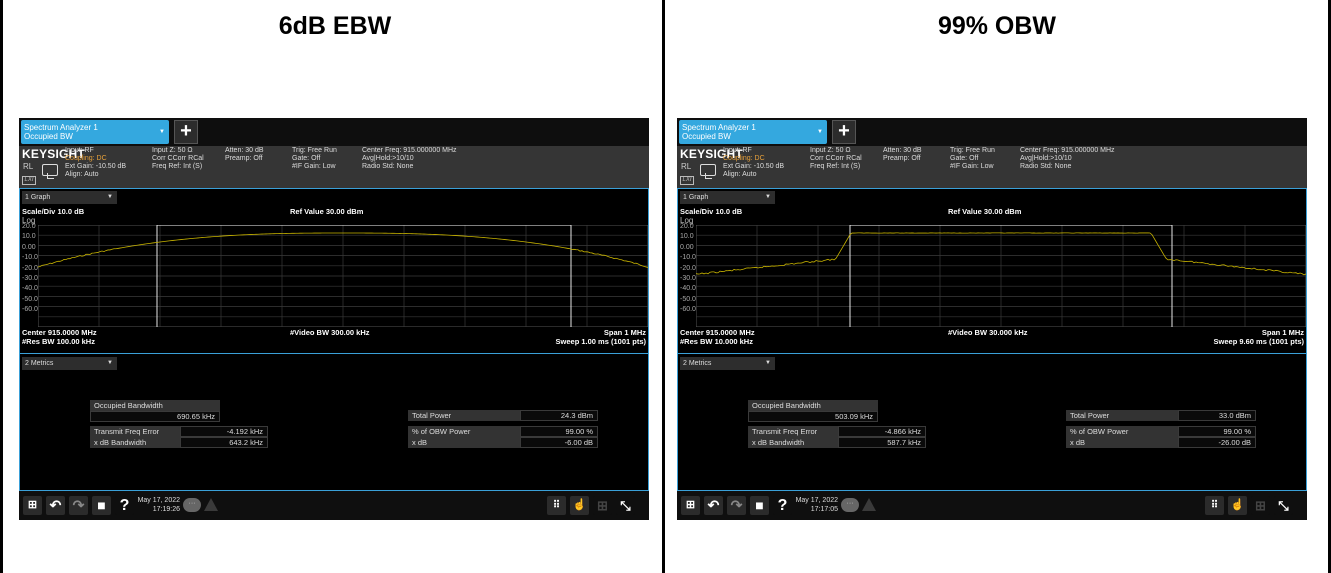 This screenshot has height=573, width=1331. Describe the element at coordinates (178, 158) in the screenshot. I see `settings-text: Corr CCorr RCal` at that location.